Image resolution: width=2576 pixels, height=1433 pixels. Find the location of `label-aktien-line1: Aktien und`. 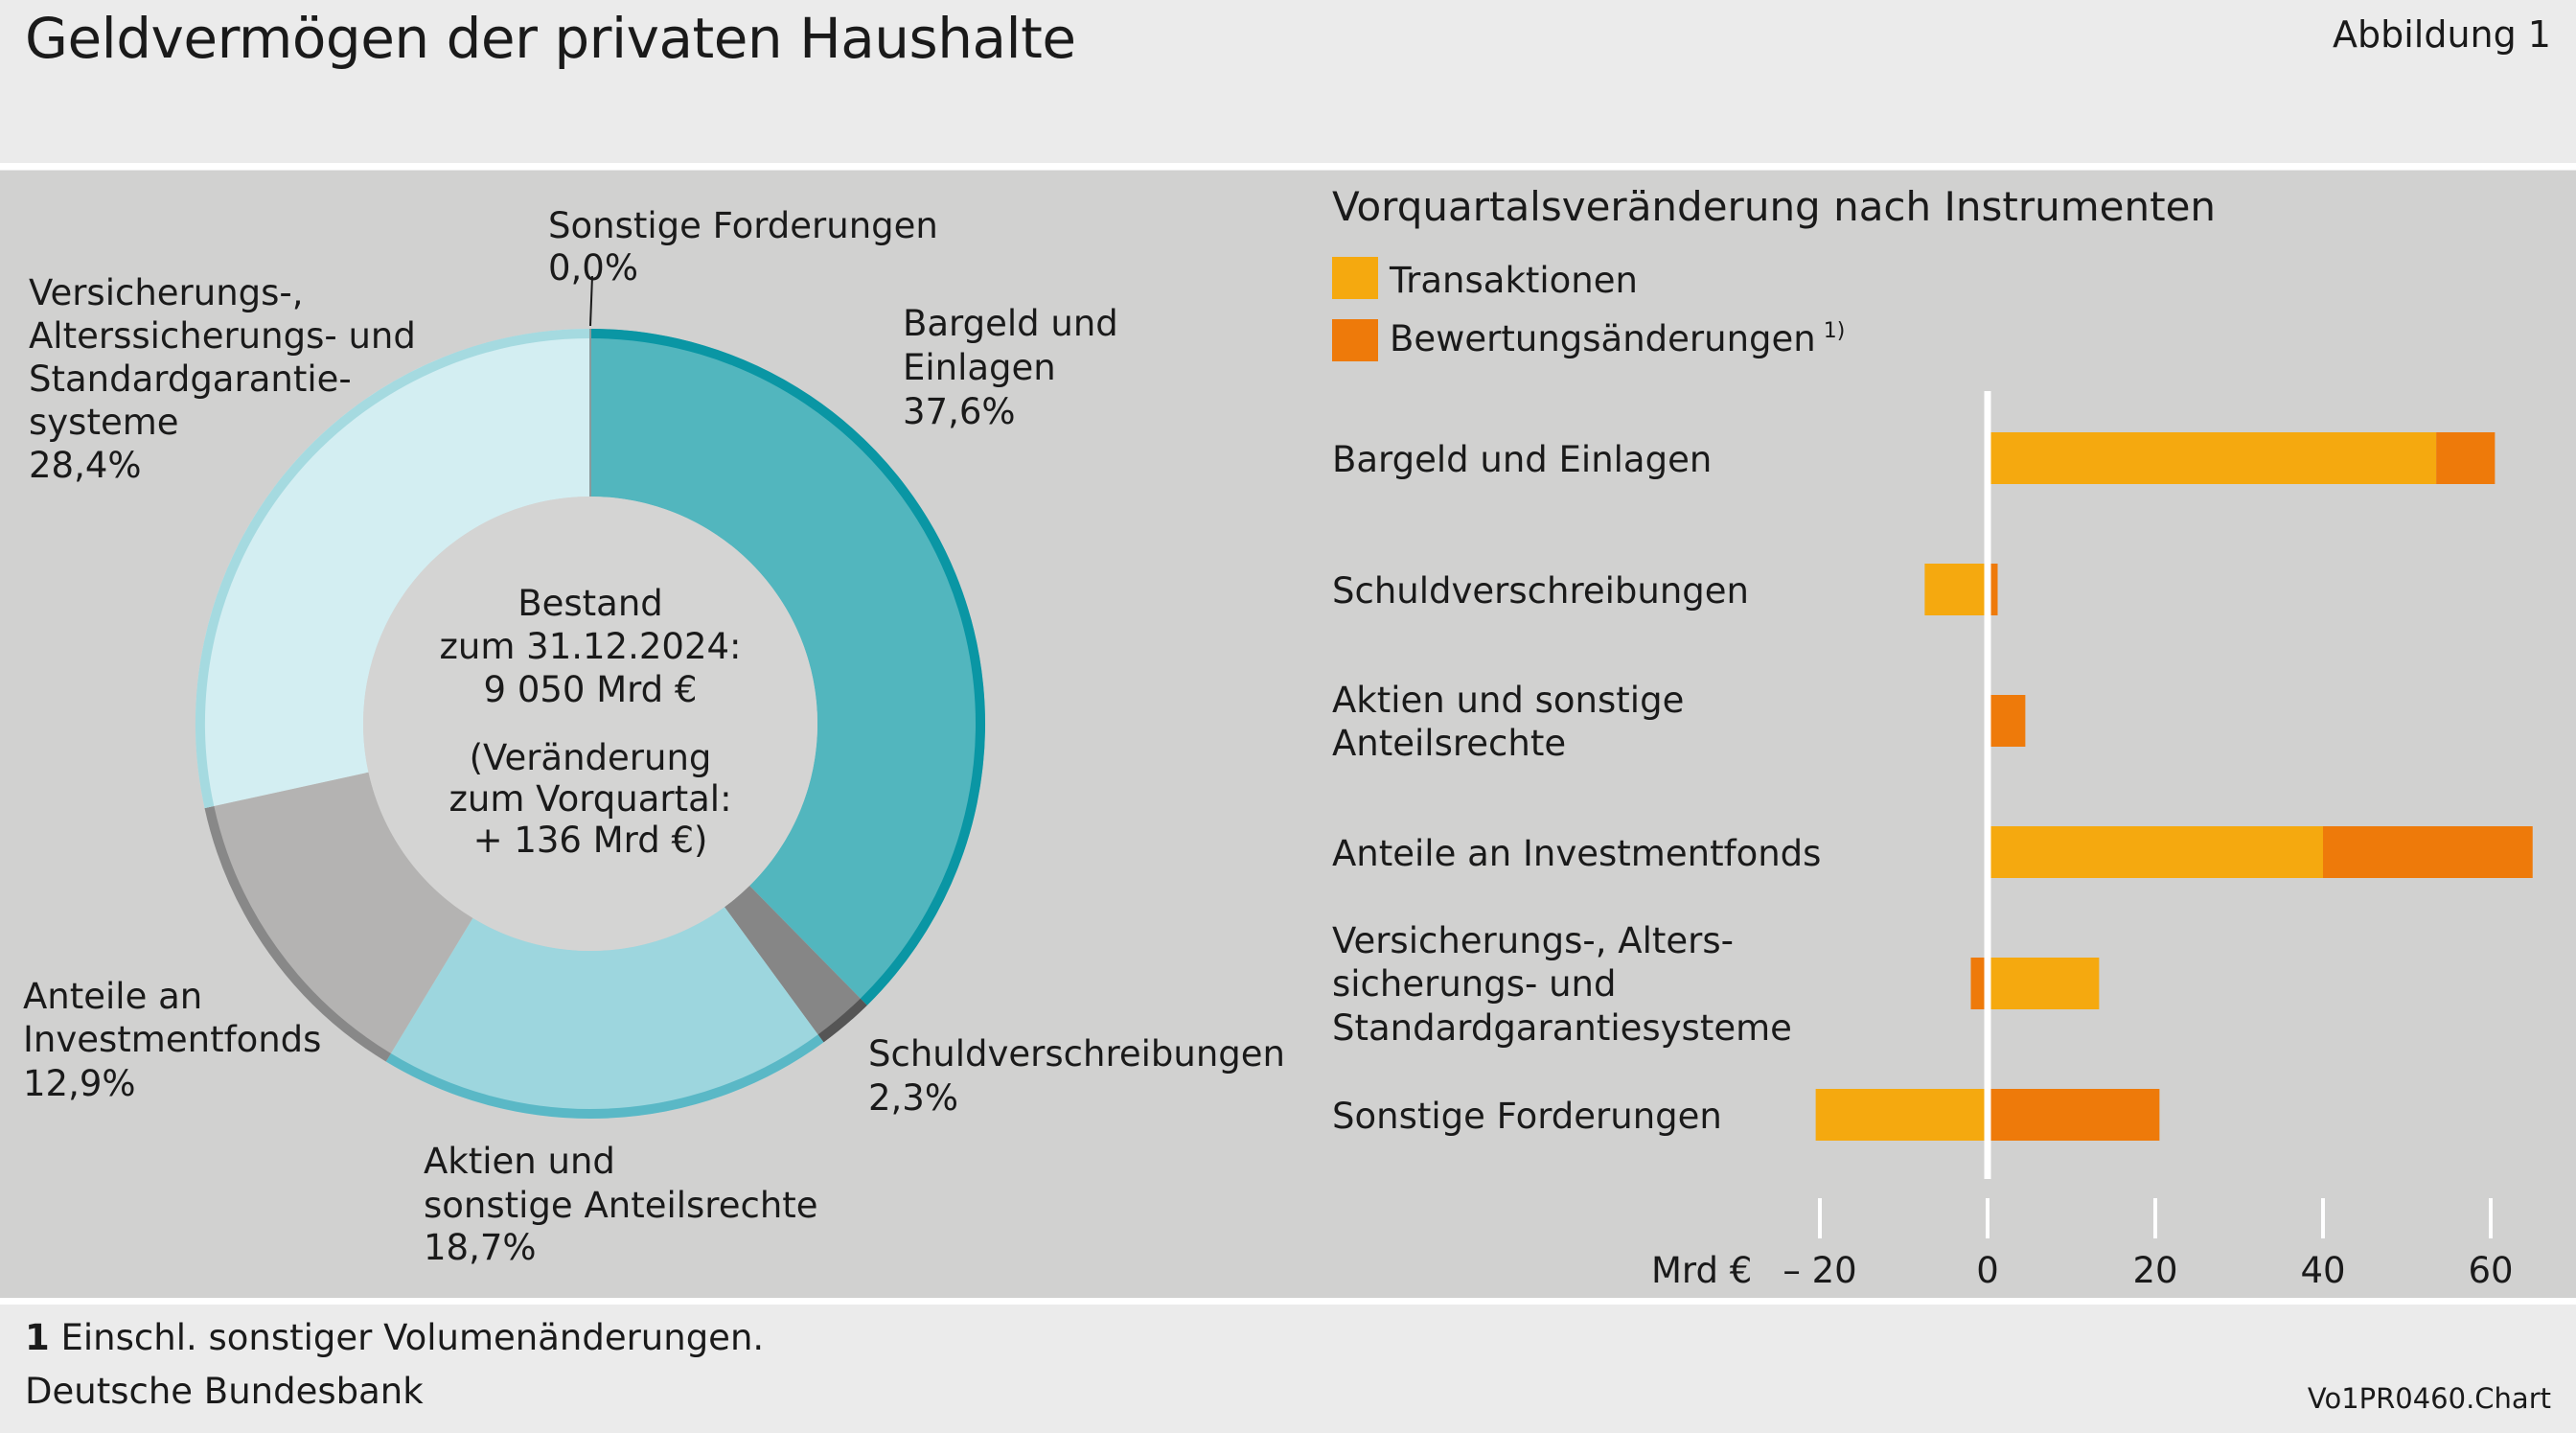

label-aktien-line1: Aktien und is located at coordinates (519, 1161).